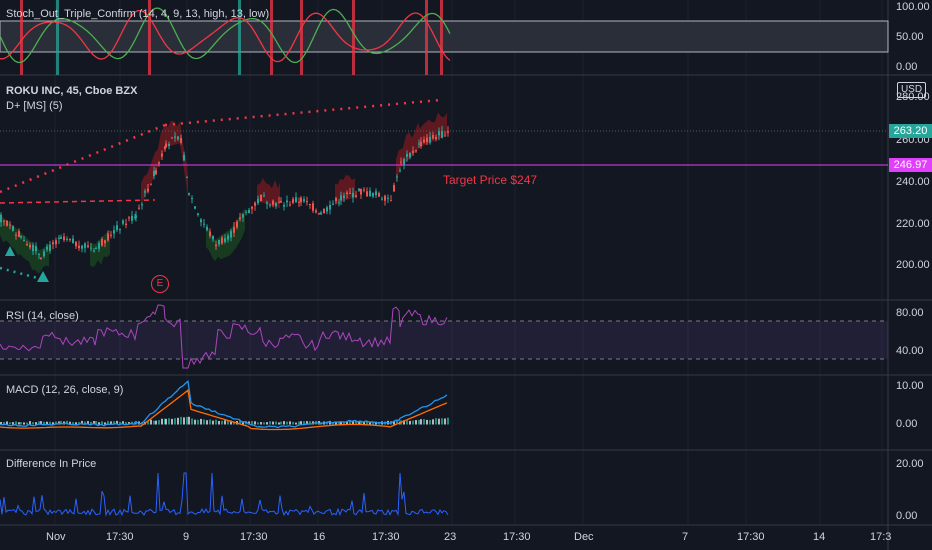  What do you see at coordinates (186, 537) in the screenshot?
I see `time-label: 9` at bounding box center [186, 537].